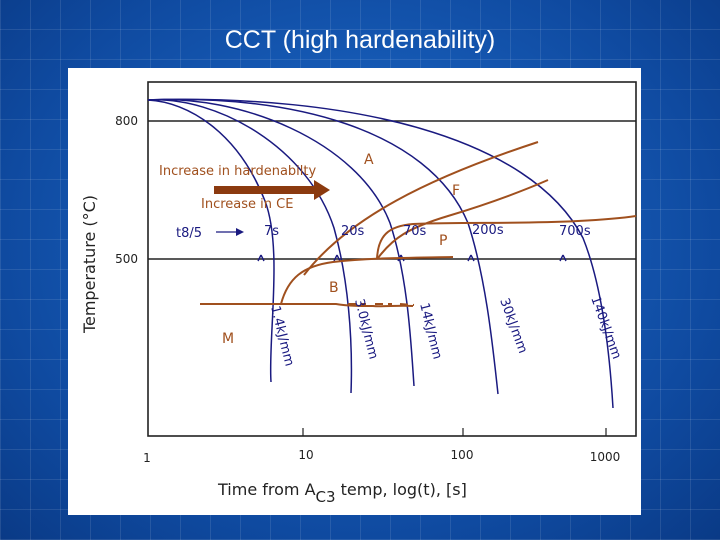 The image size is (720, 540). I want to click on pearlite-curve, so click(506, 237).